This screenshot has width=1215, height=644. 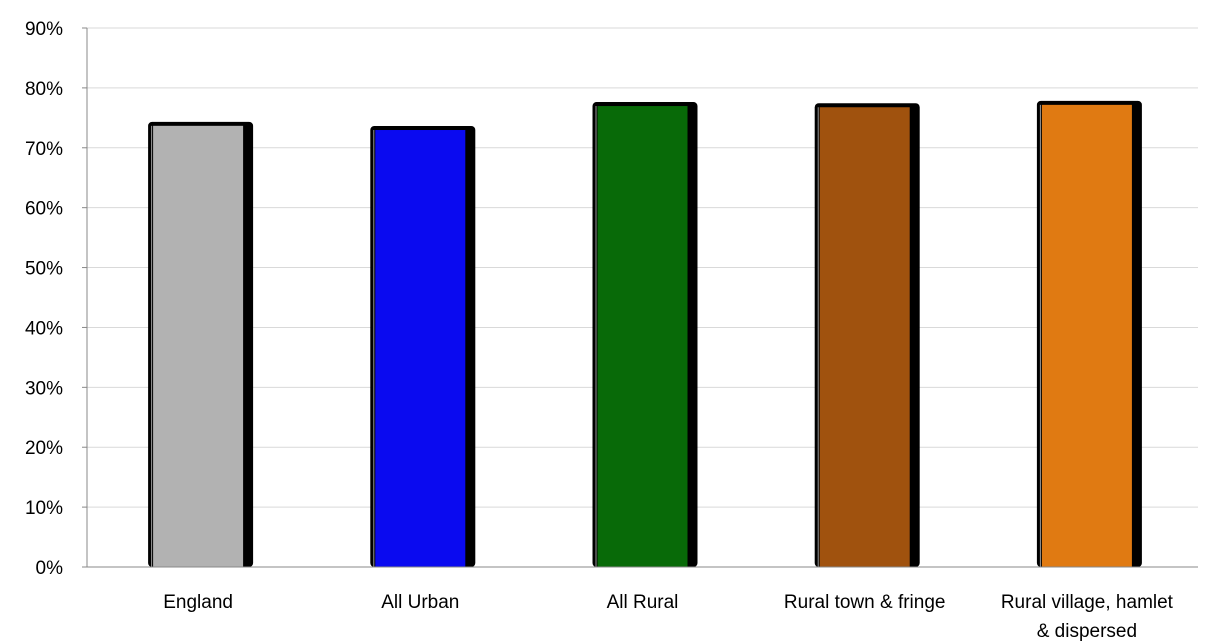 What do you see at coordinates (1087, 602) in the screenshot?
I see `x-tick-label: Rural village, hamlet` at bounding box center [1087, 602].